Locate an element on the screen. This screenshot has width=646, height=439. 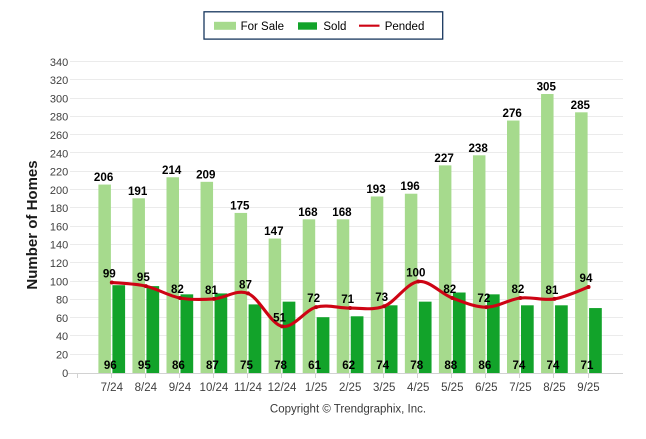
svg-text: 260 is located at coordinates (59, 136).